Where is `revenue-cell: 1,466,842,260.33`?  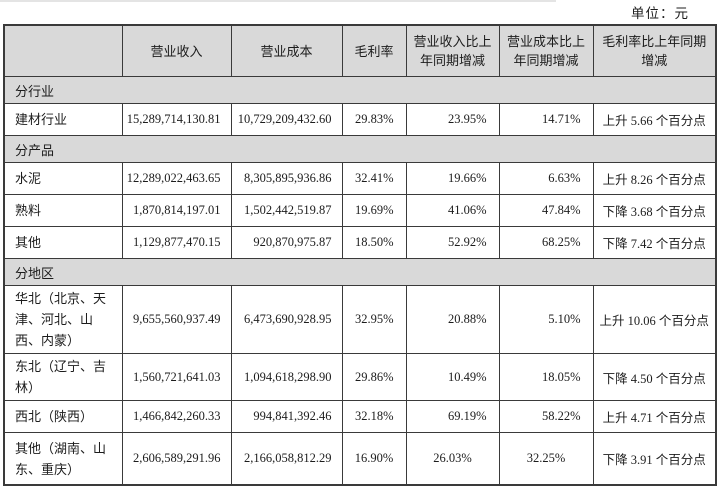 revenue-cell: 1,466,842,260.33 is located at coordinates (176, 416).